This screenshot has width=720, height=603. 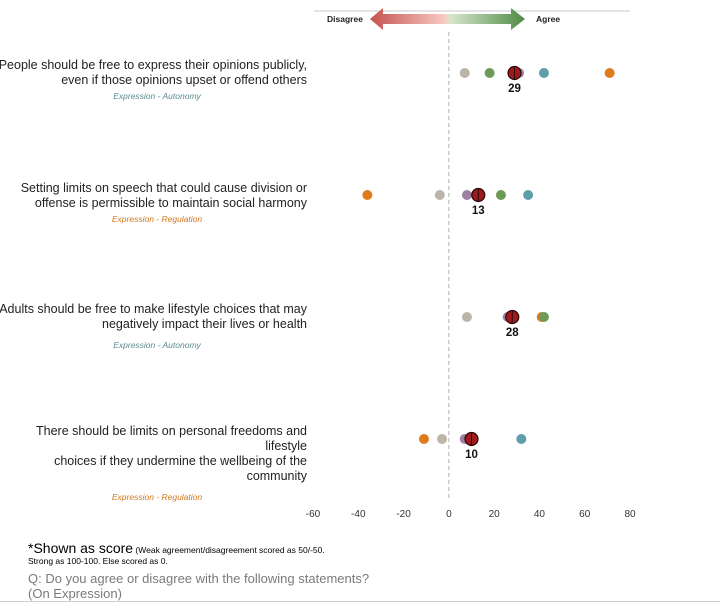 What do you see at coordinates (157, 96) in the screenshot?
I see `statement-1-category: Expression - Autonomy` at bounding box center [157, 96].